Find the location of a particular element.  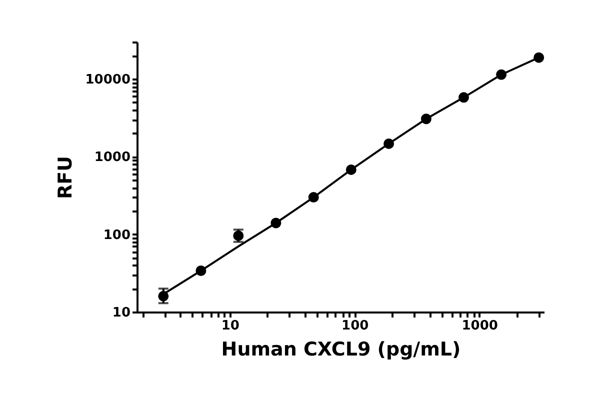

x-tick-label: 1000 is located at coordinates (480, 326).